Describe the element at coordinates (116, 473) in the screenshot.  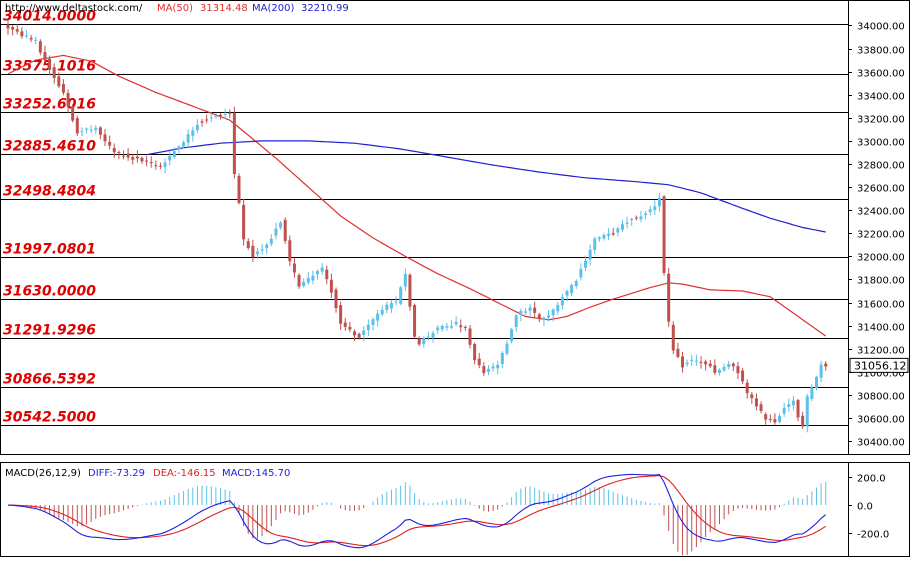
I see `macd-diff-label: DIFF:-73.29` at that location.